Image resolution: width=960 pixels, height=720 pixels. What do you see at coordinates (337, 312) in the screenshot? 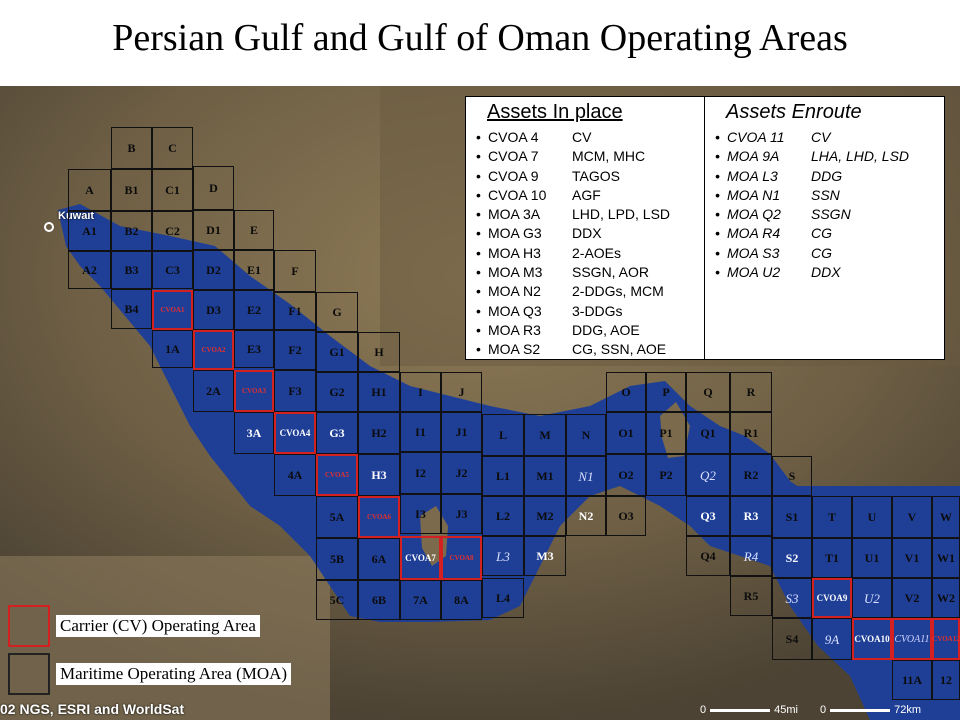
I see `maritime-operating-area-cell: G` at bounding box center [337, 312].